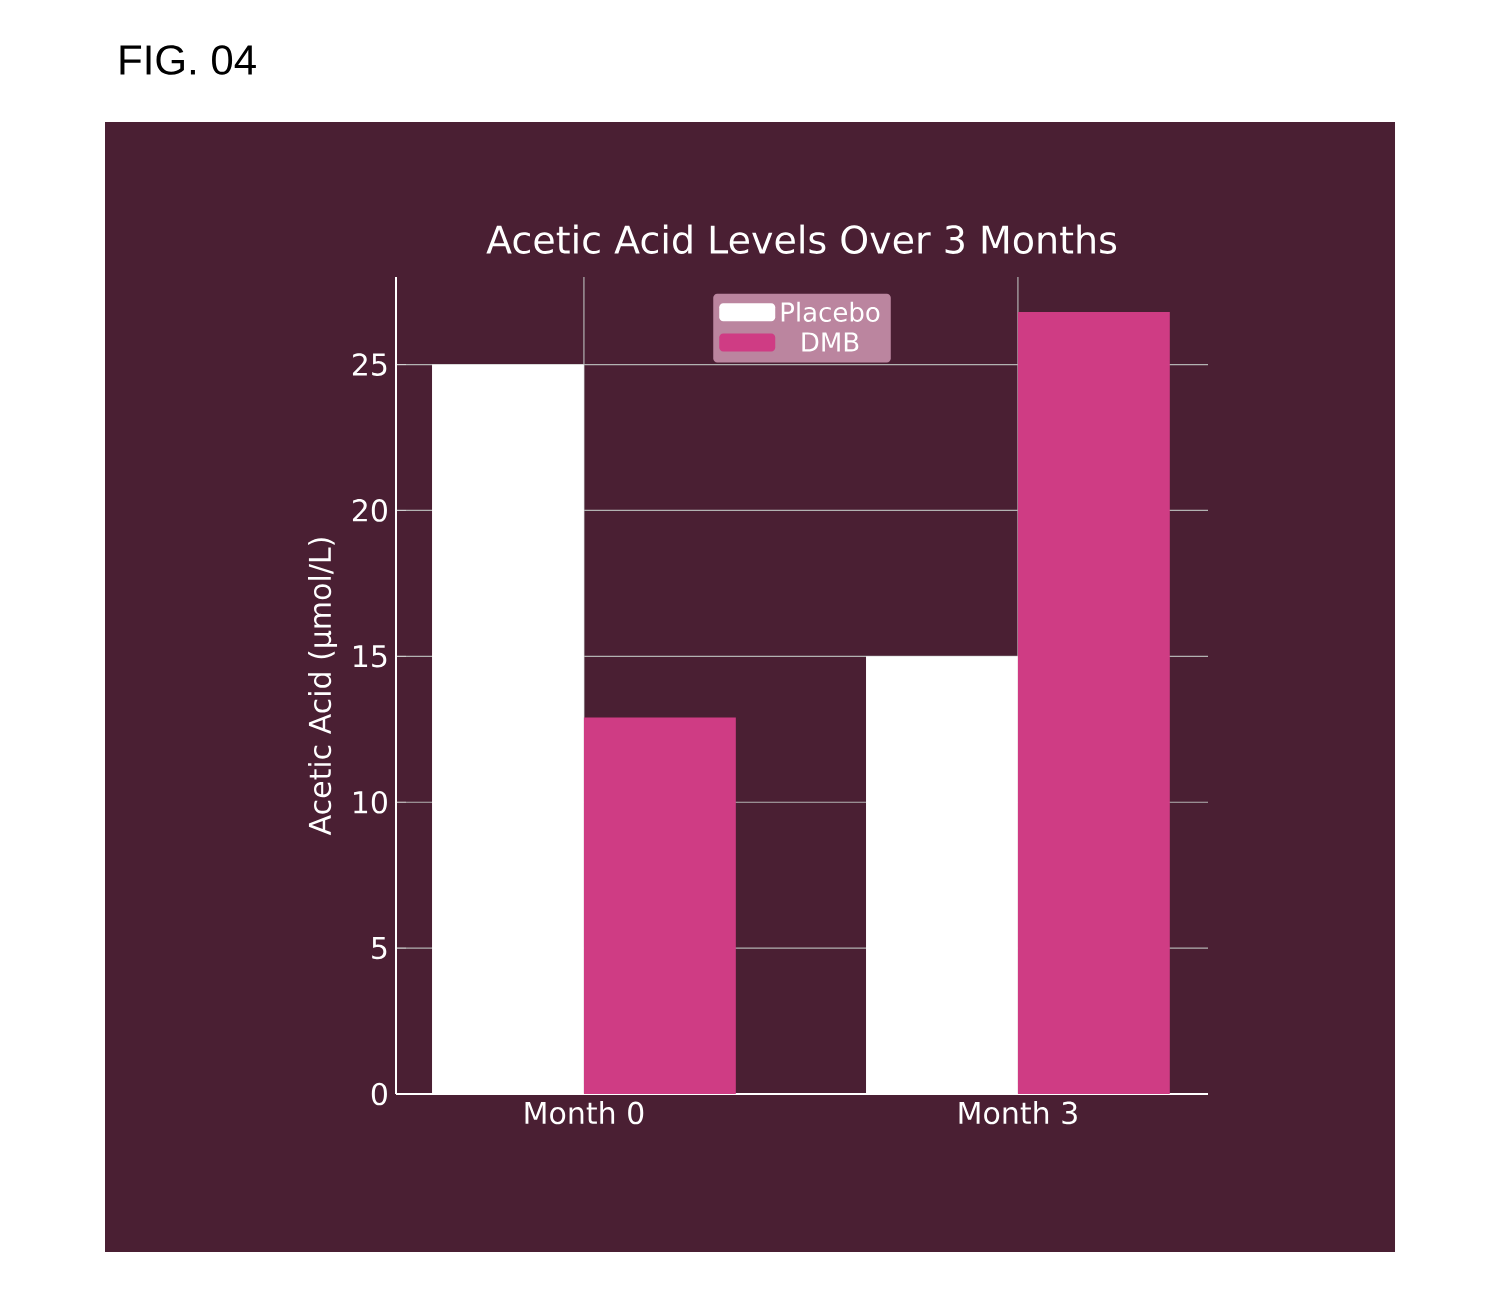 This screenshot has height=1308, width=1500. Describe the element at coordinates (1018, 1113) in the screenshot. I see `x-tick-label: Month 3` at that location.